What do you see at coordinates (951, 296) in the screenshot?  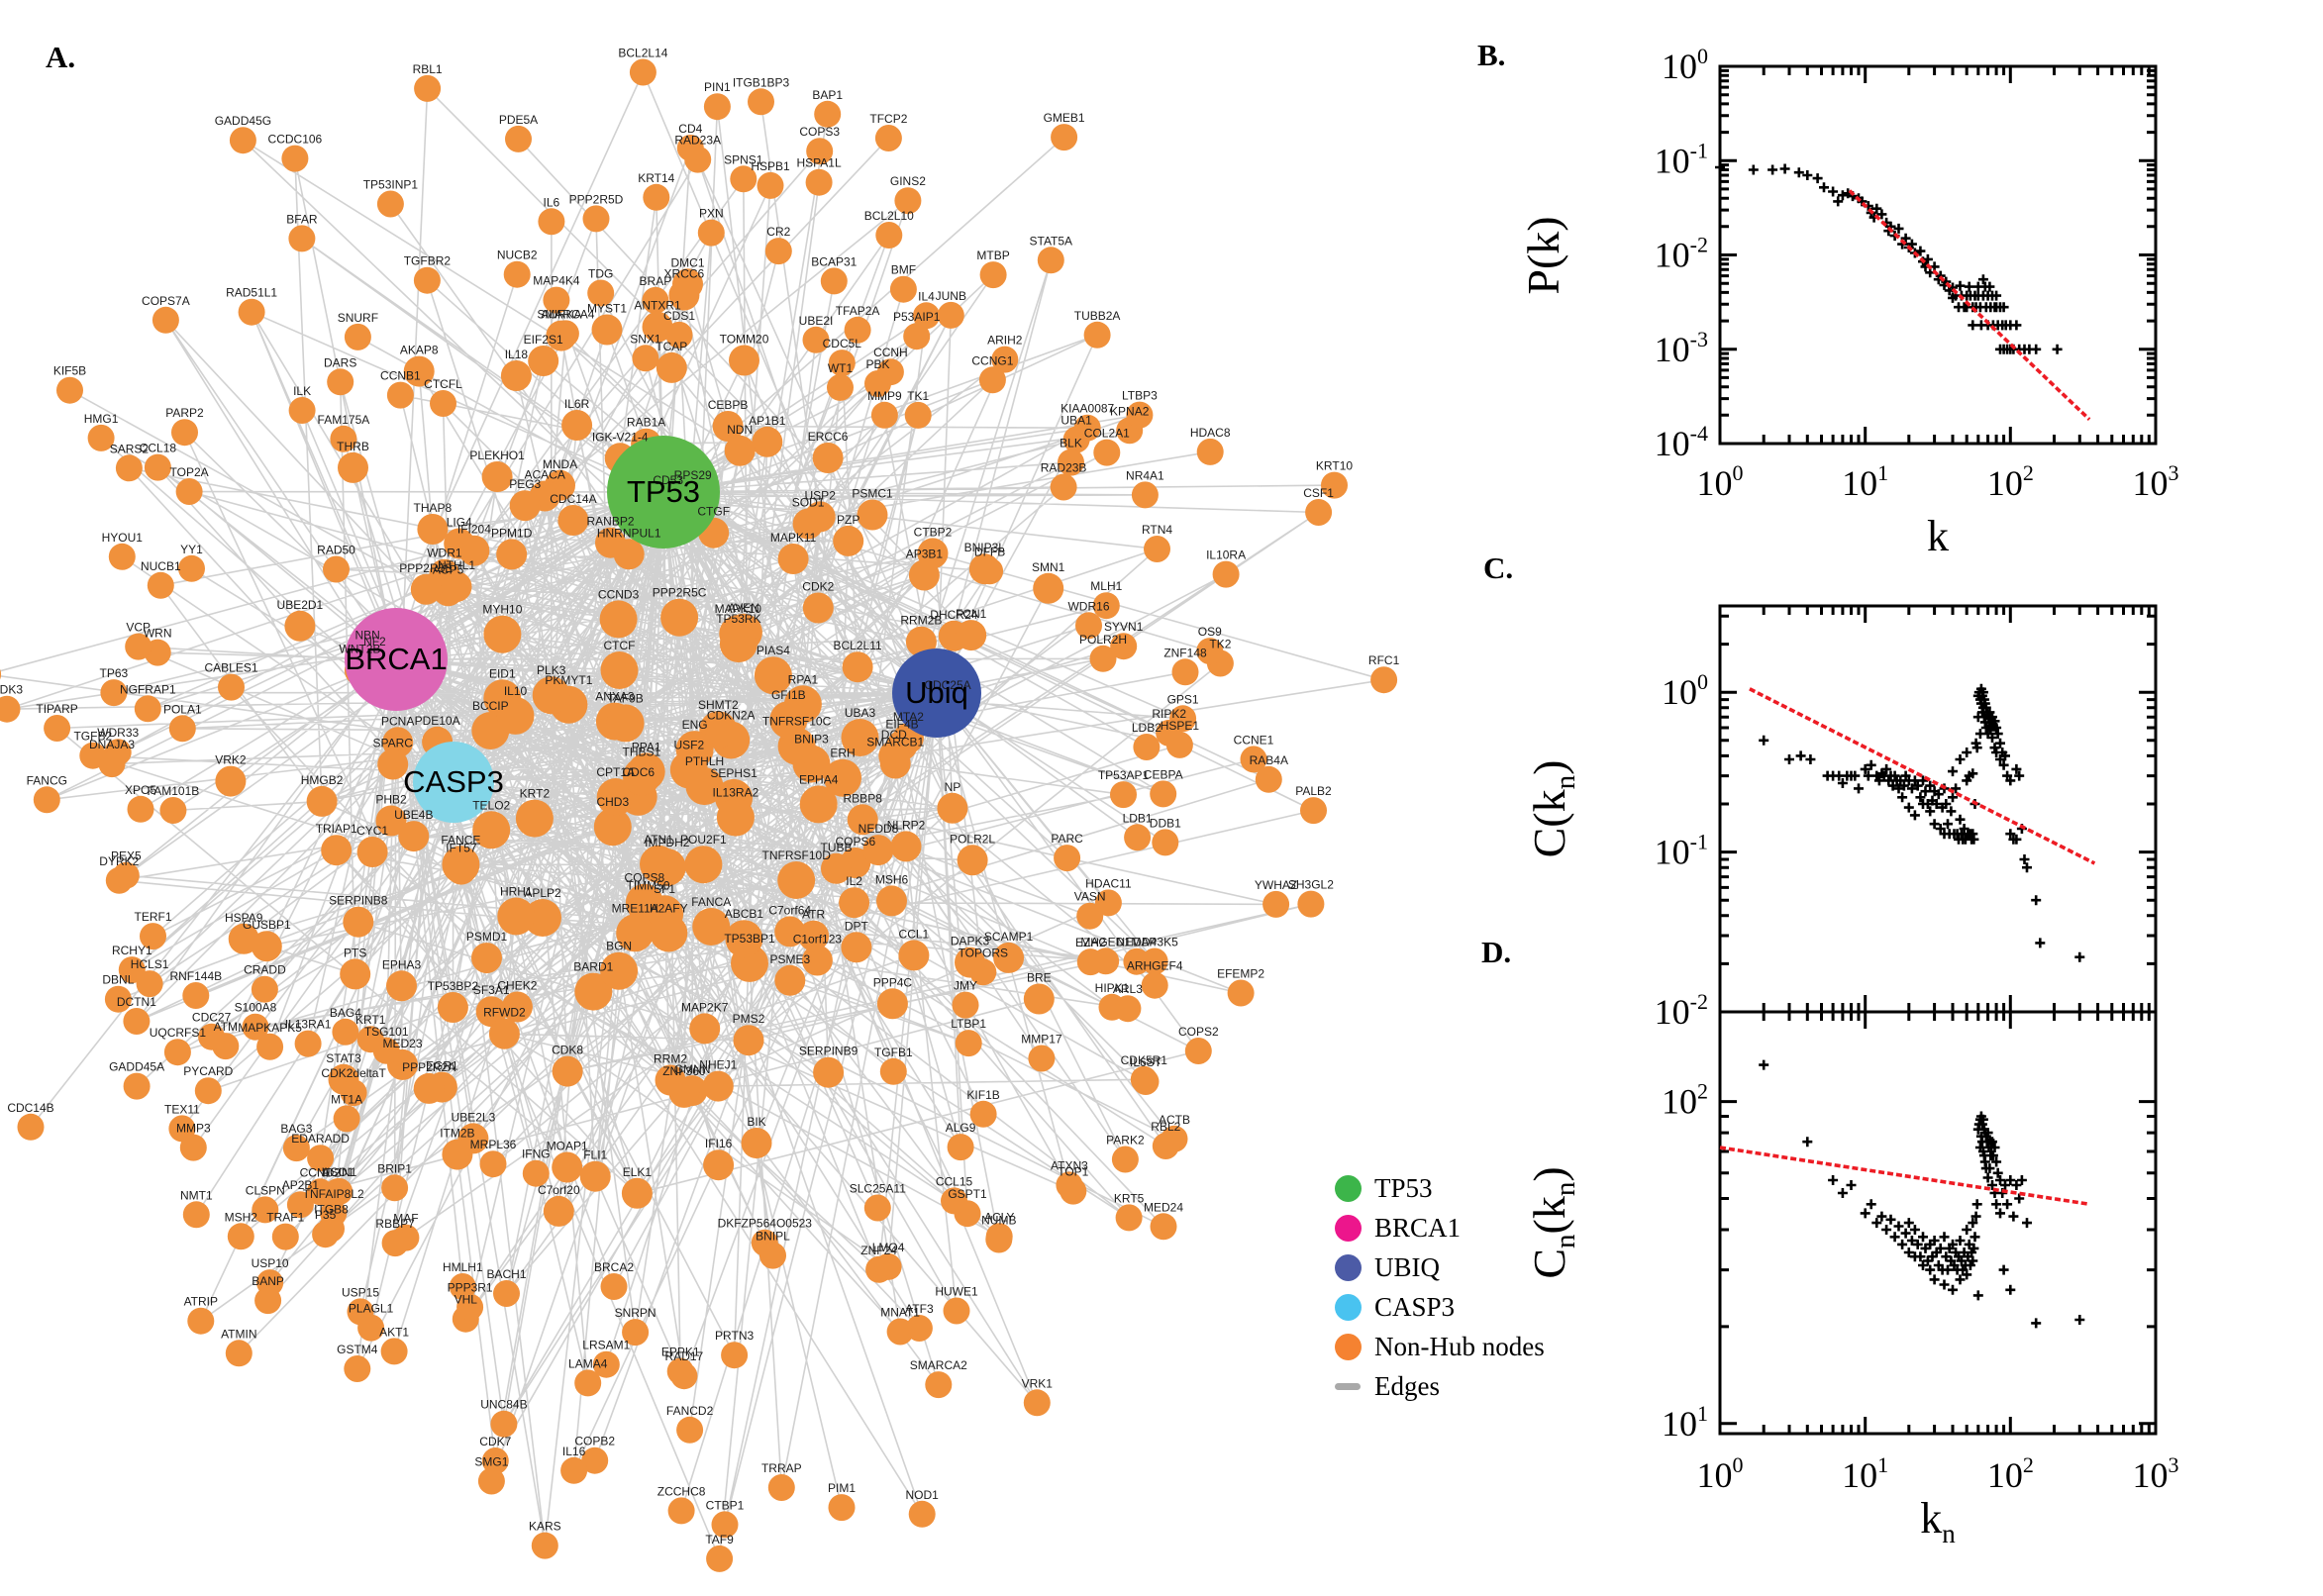 I see `svg-text: JUNB` at bounding box center [951, 296].